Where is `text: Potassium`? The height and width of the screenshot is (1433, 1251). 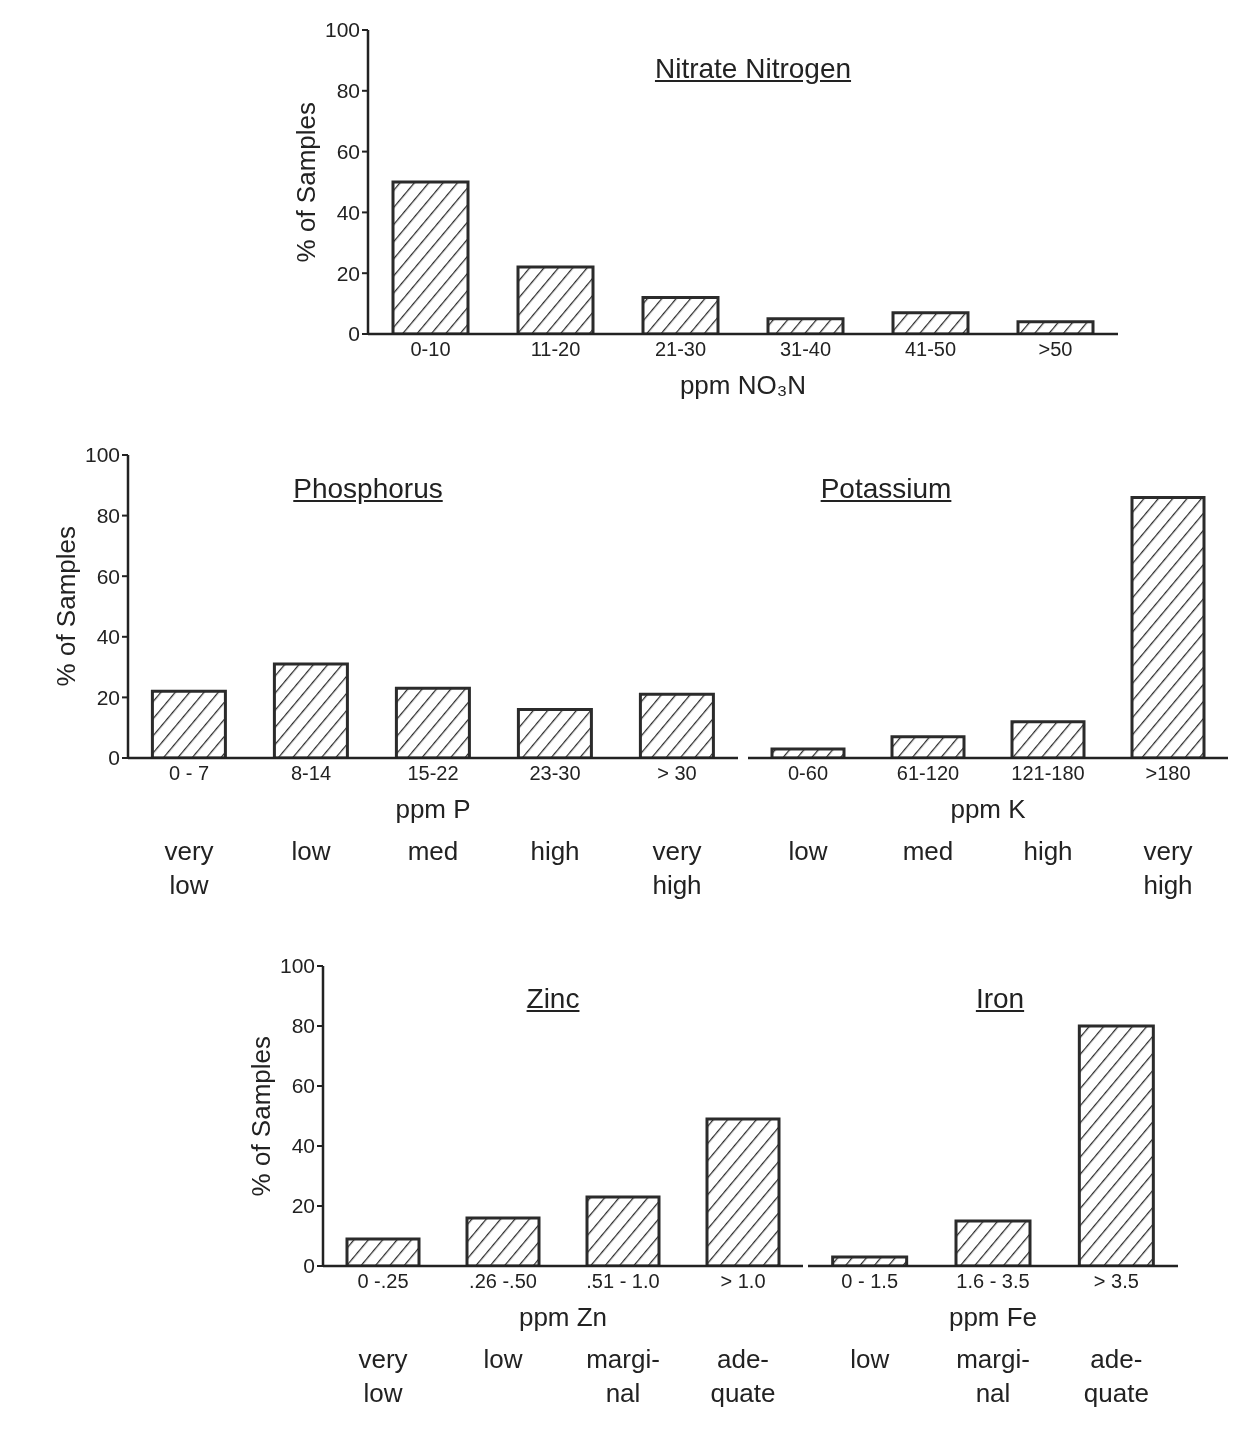 text: Potassium is located at coordinates (886, 489).